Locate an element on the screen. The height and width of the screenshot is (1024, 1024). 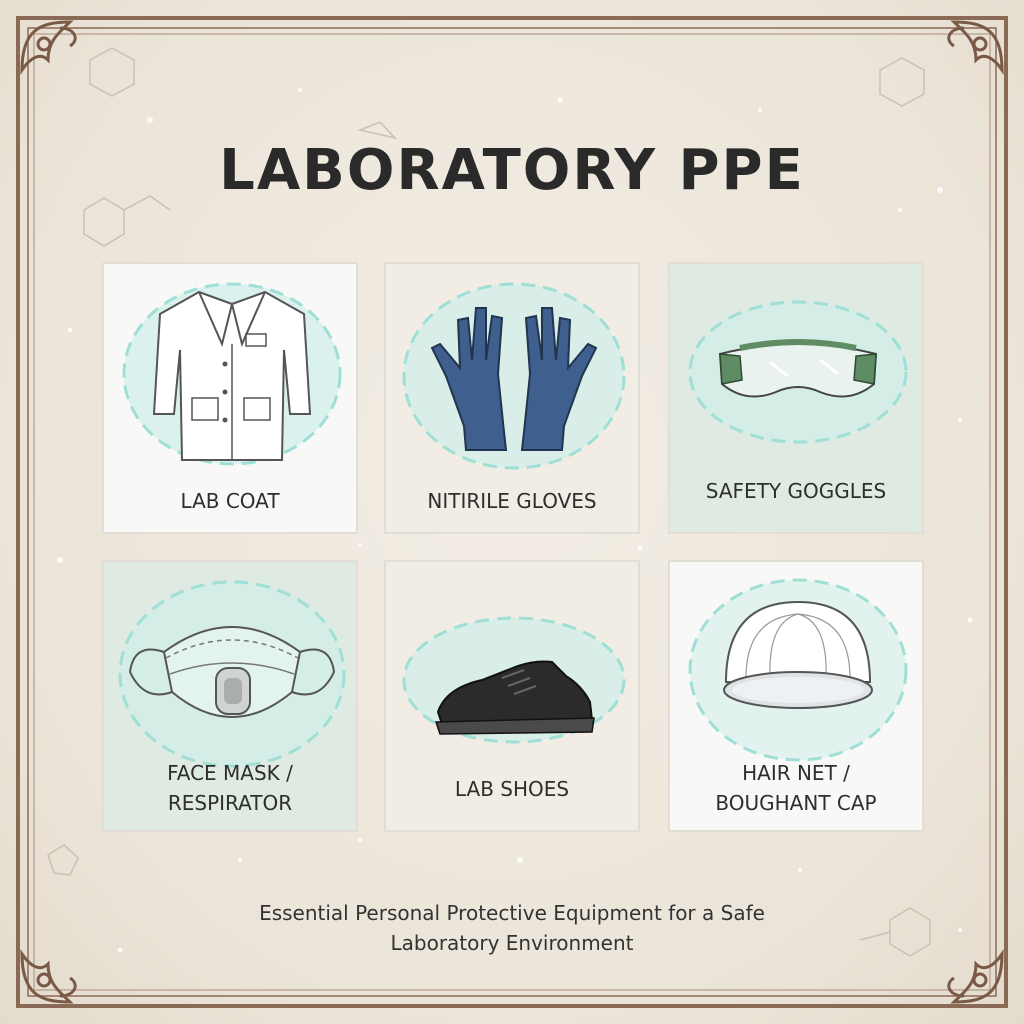
ppe-card-lab-coat: LAB COAT is located at coordinates (230, 398).